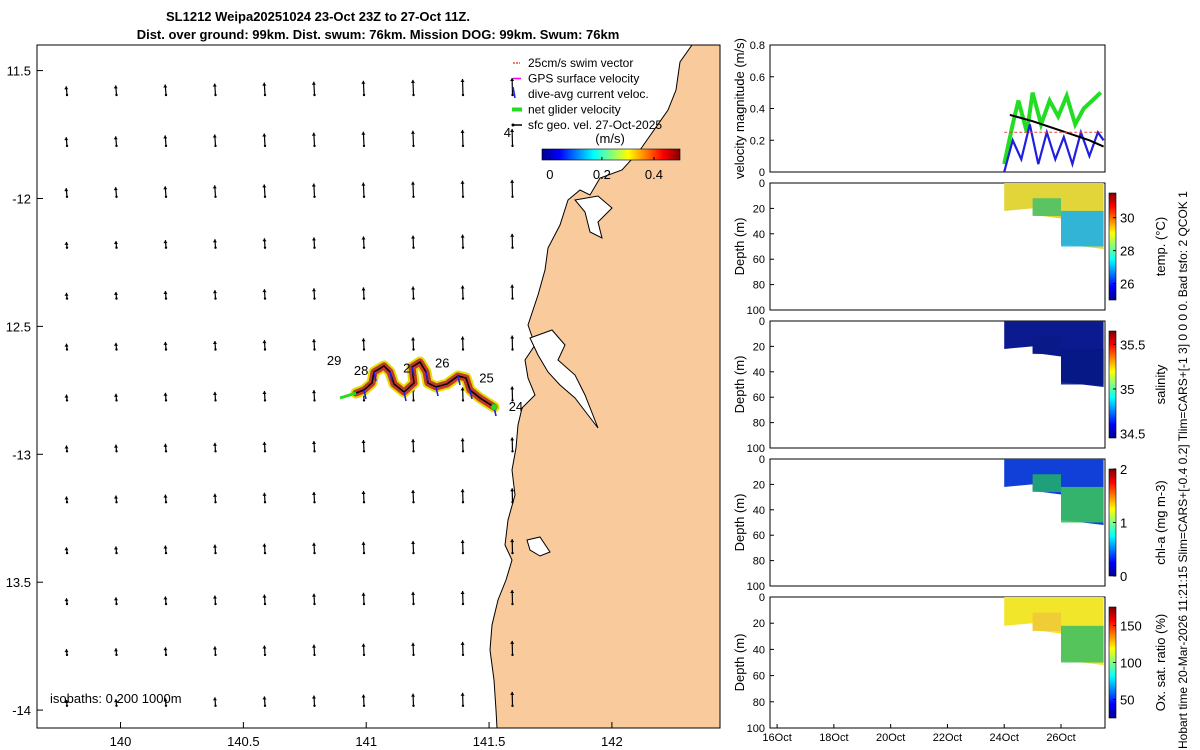  What do you see at coordinates (243, 741) in the screenshot?
I see `map-xtick-label: 140.5` at bounding box center [243, 741].